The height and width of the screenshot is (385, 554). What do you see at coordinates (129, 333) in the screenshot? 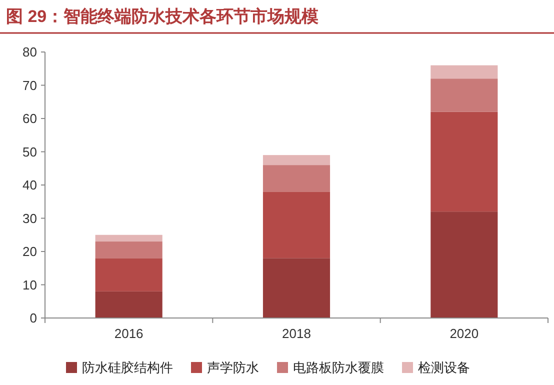
I see `x-tick-label: 2016` at bounding box center [129, 333].